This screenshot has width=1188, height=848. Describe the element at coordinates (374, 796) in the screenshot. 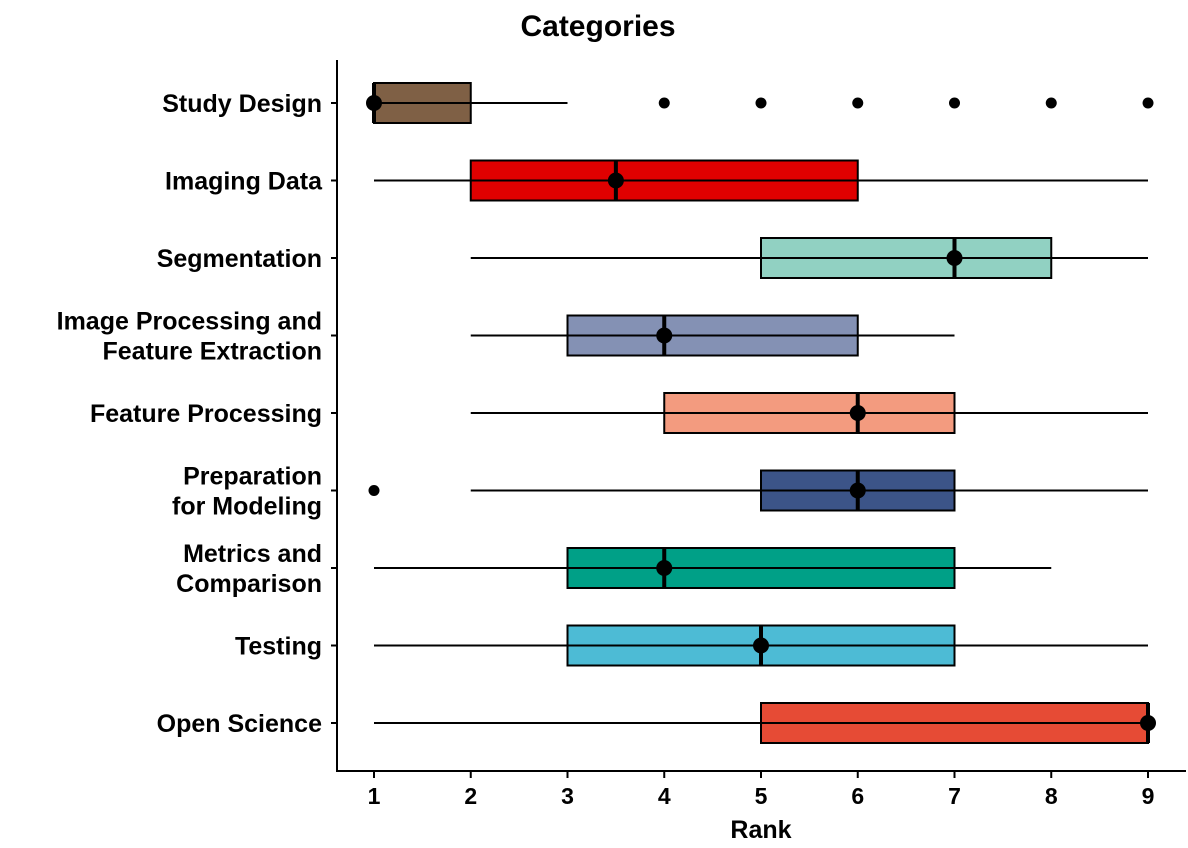

I see `x-tick-label-1: 1` at that location.